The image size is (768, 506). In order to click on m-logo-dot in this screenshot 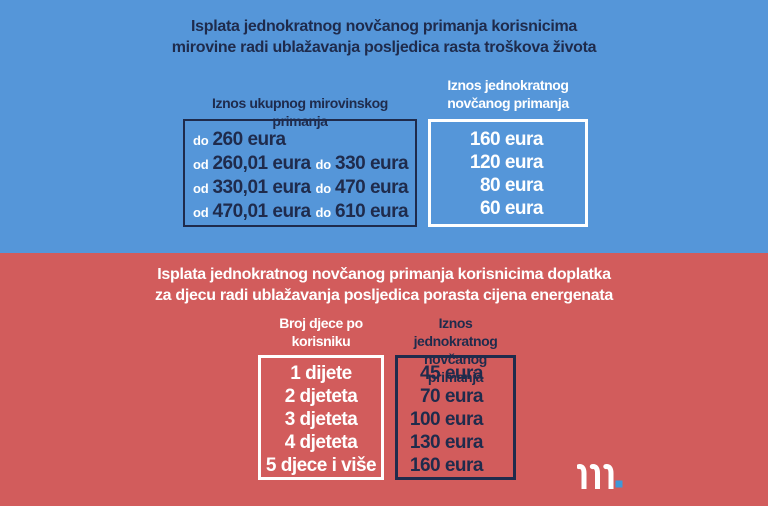, I will do `click(619, 484)`.